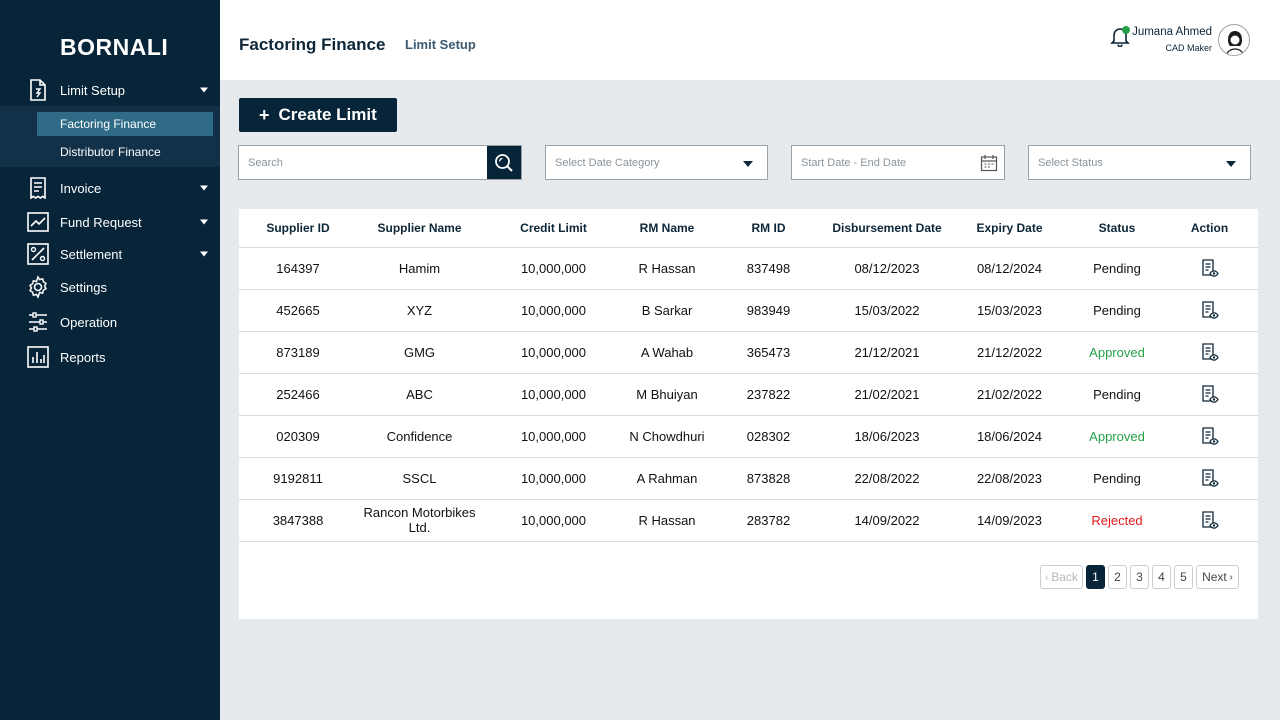  I want to click on page-button-5: 5, so click(1183, 577).